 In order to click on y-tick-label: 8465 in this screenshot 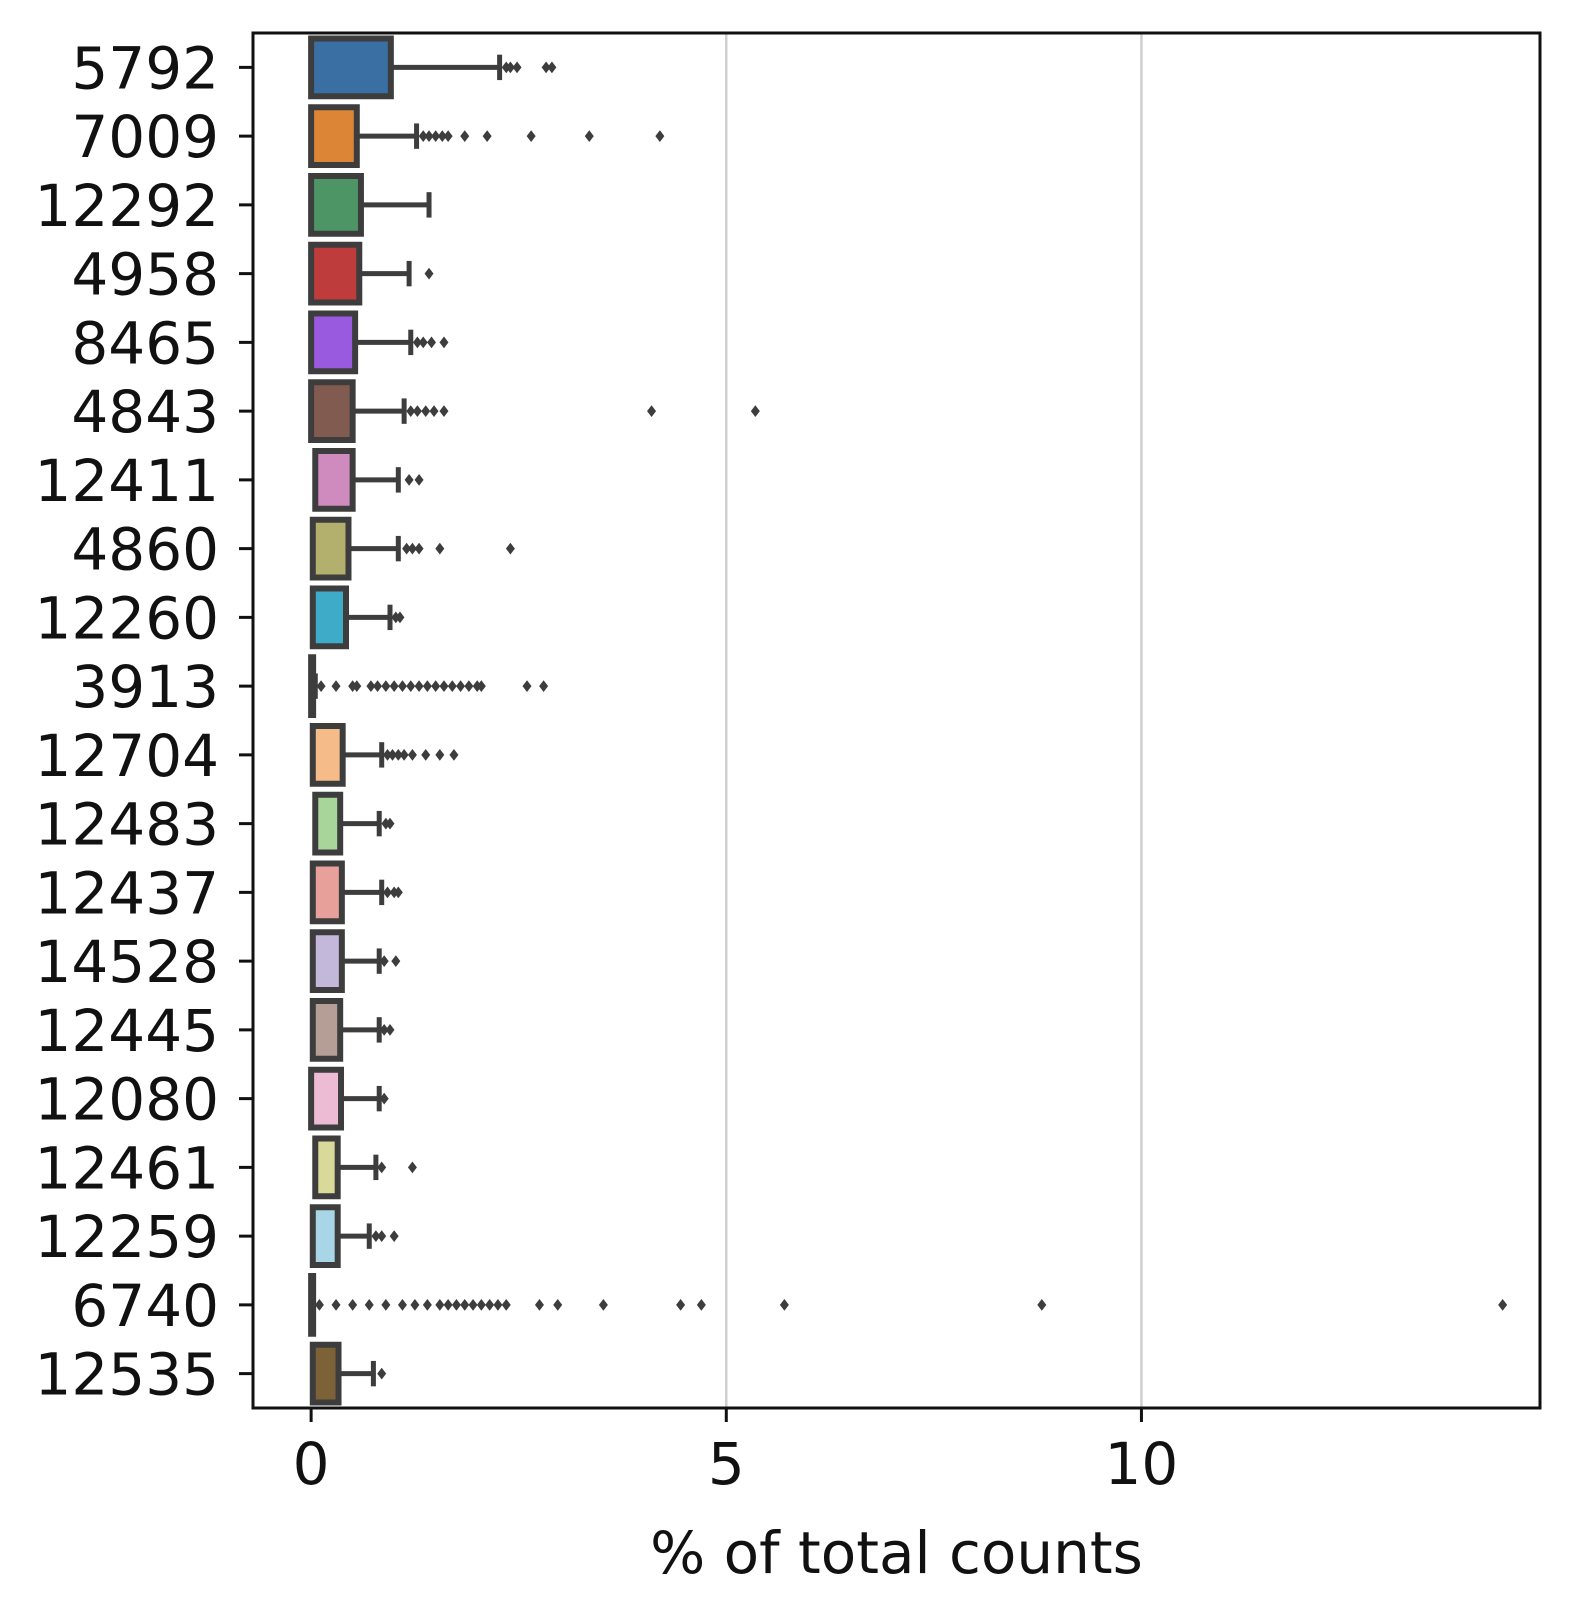, I will do `click(145, 343)`.